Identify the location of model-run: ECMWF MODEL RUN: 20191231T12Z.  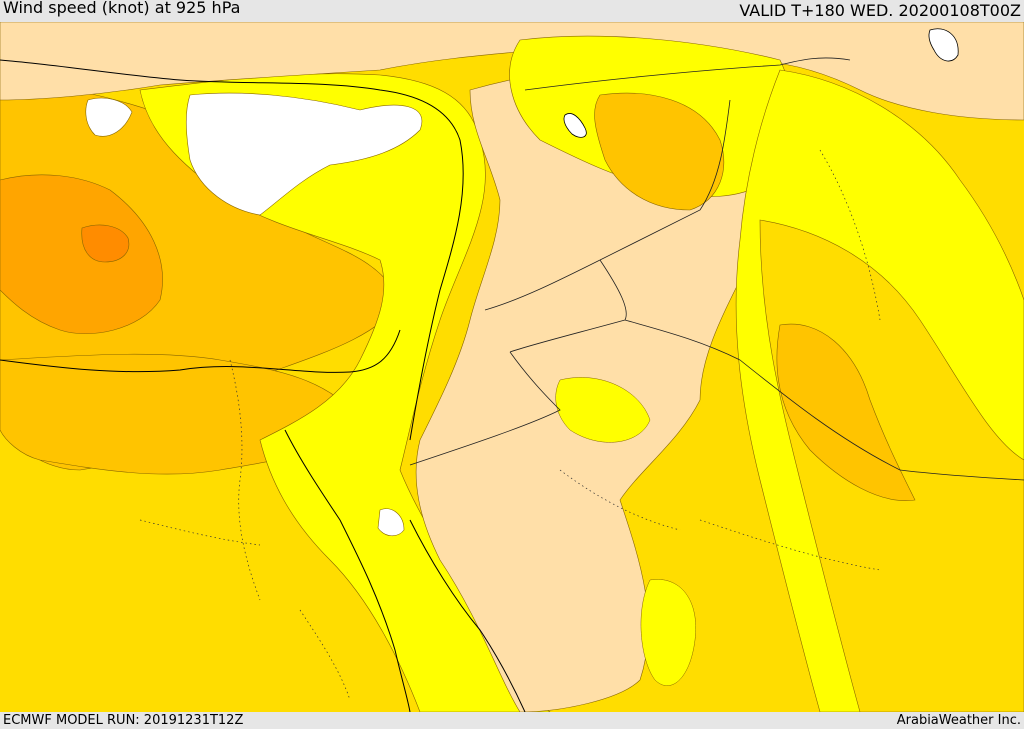
(123, 720).